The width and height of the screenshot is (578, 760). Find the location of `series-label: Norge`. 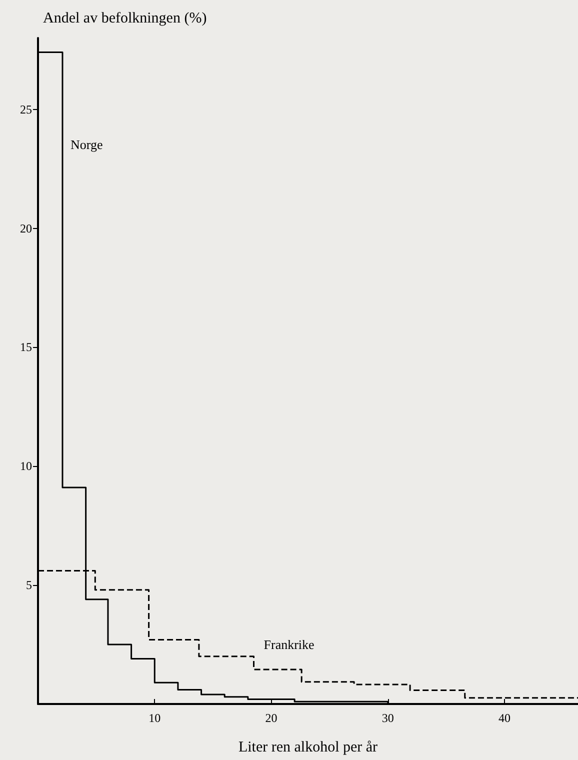

series-label: Norge is located at coordinates (86, 144).